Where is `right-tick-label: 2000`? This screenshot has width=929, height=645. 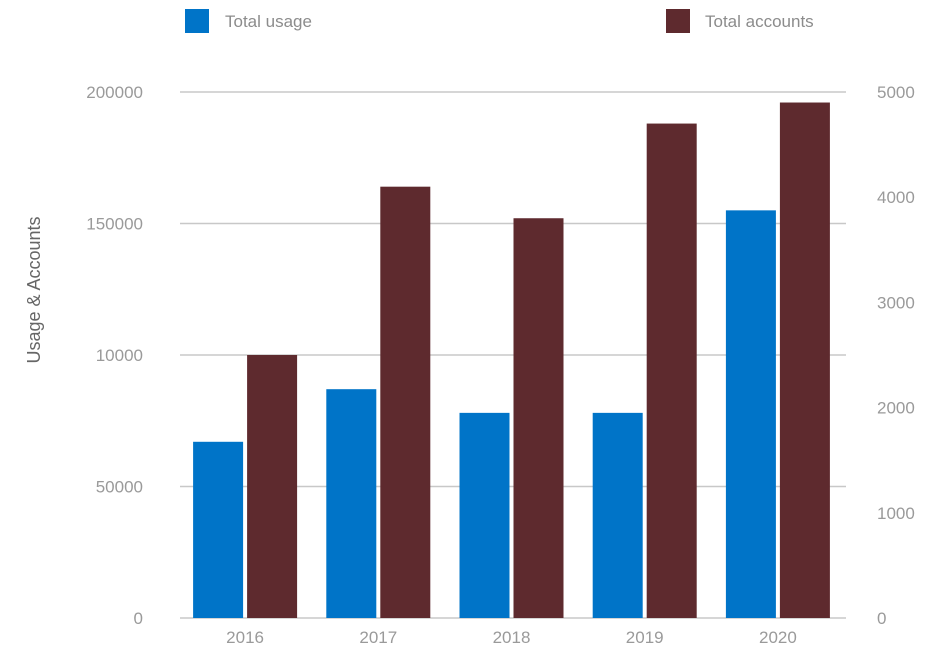
right-tick-label: 2000 is located at coordinates (896, 408).